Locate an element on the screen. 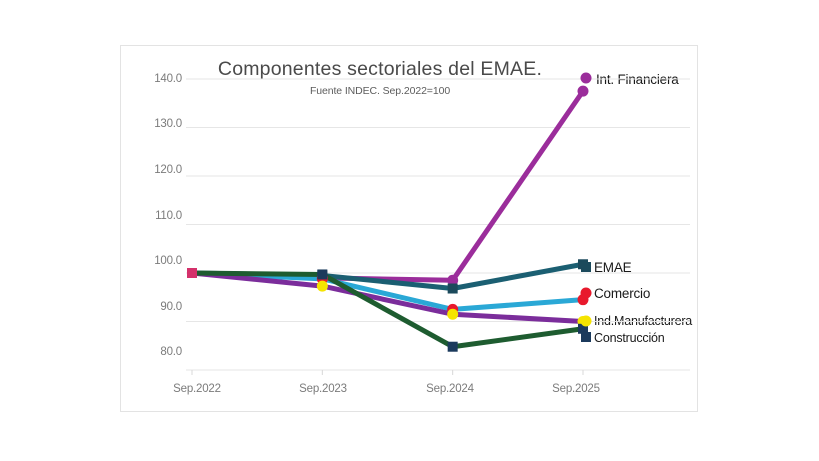 Image resolution: width=819 pixels, height=461 pixels. y-tick-label-90: 90.0 is located at coordinates (171, 307).